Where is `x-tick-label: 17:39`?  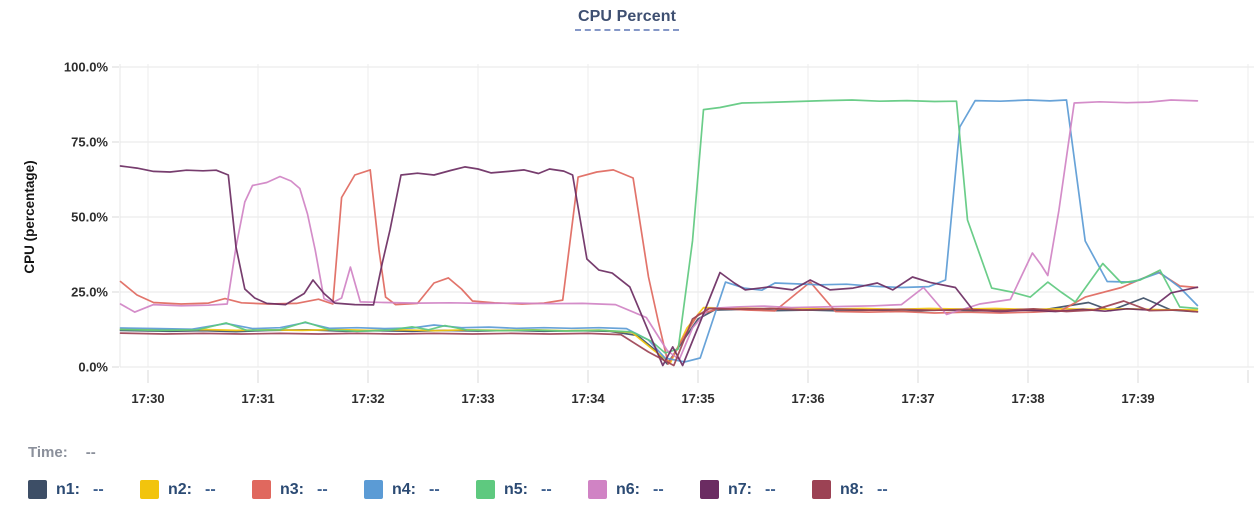 x-tick-label: 17:39 is located at coordinates (1137, 398).